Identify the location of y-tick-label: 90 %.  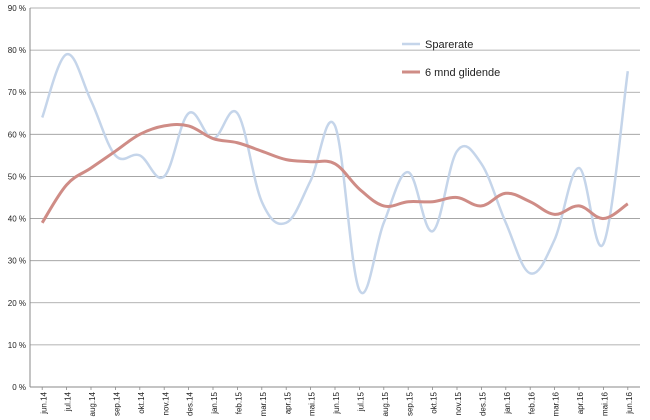
(17, 8).